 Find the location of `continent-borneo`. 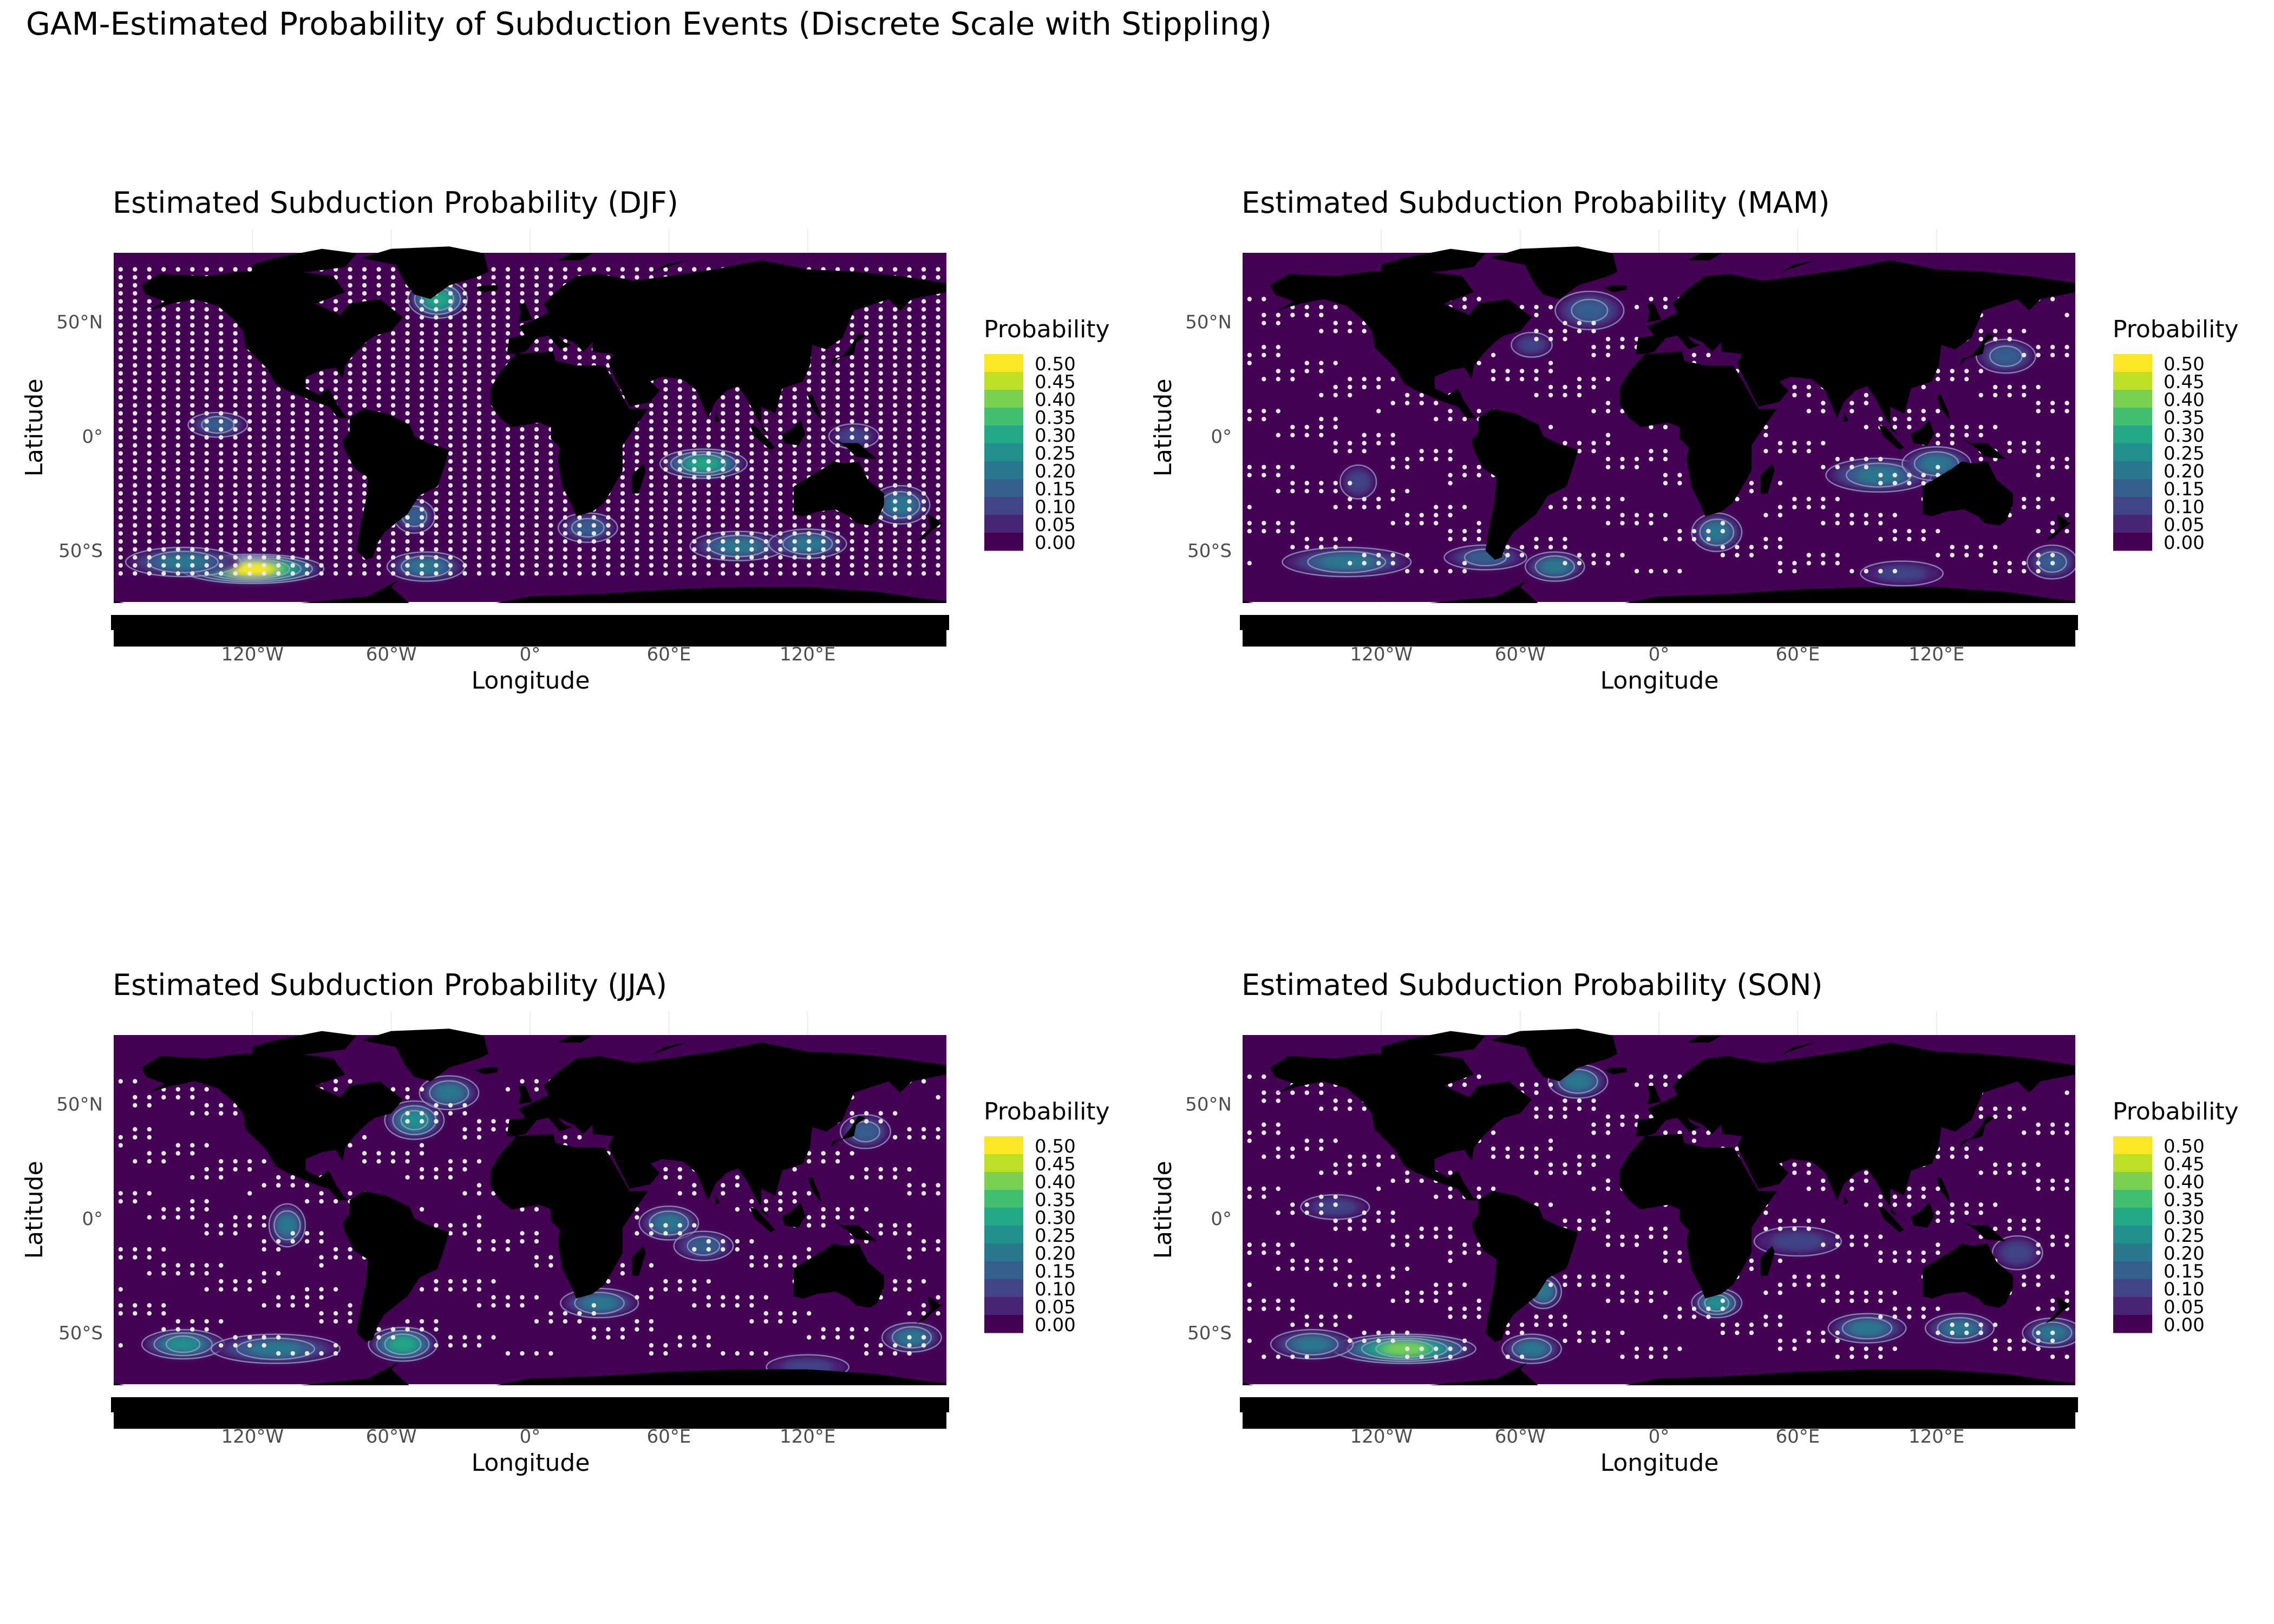

continent-borneo is located at coordinates (1923, 1215).